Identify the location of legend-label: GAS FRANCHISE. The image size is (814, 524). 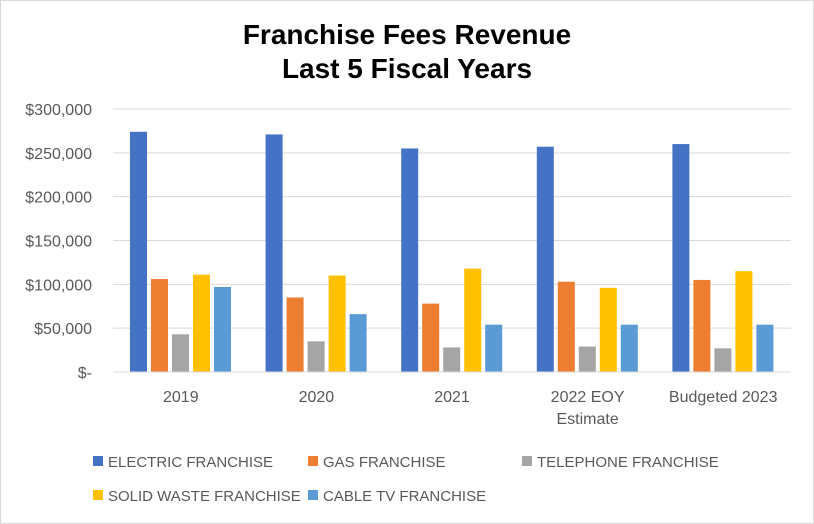
(384, 462).